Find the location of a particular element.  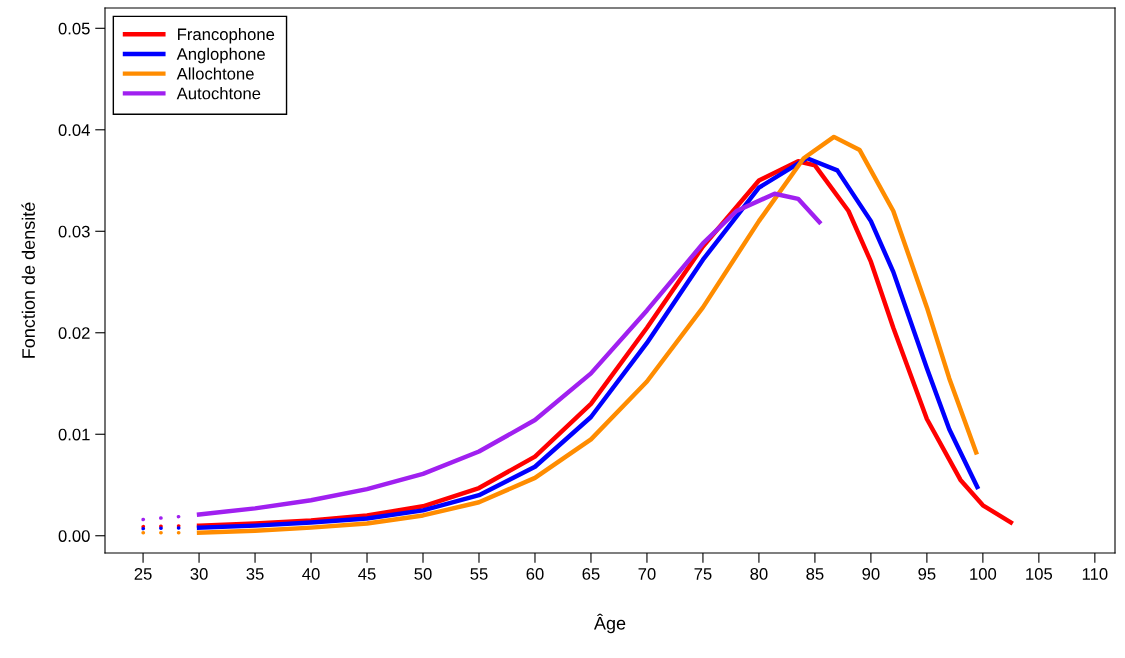

x-tick-label: 30 is located at coordinates (199, 574).